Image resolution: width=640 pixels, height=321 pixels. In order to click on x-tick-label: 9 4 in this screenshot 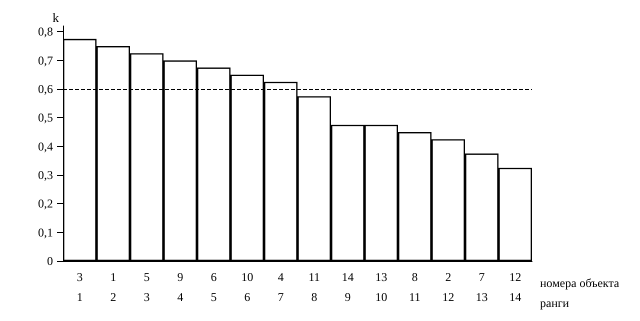, I will do `click(180, 287)`.